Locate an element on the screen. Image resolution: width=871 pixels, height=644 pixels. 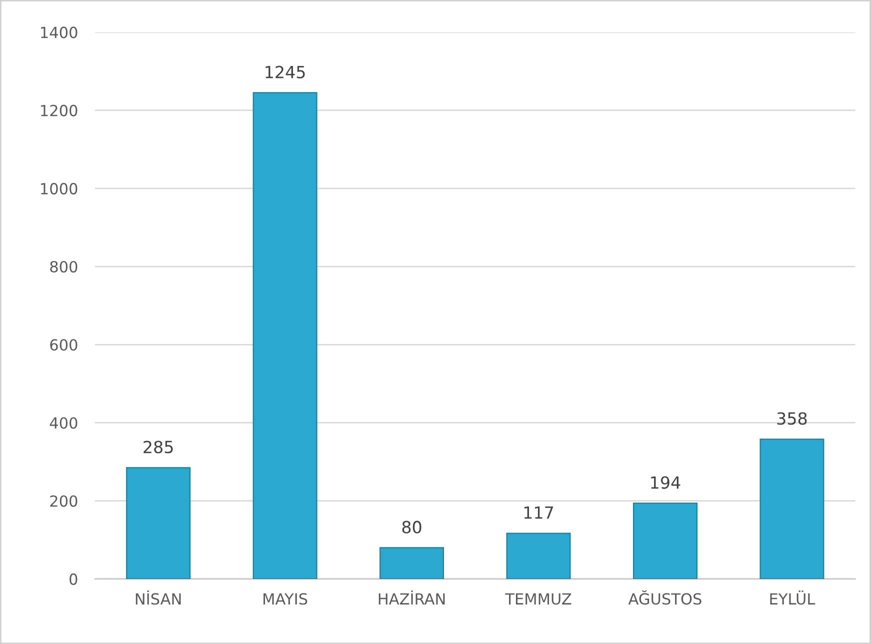
y-tick-label: 800 is located at coordinates (64, 266).